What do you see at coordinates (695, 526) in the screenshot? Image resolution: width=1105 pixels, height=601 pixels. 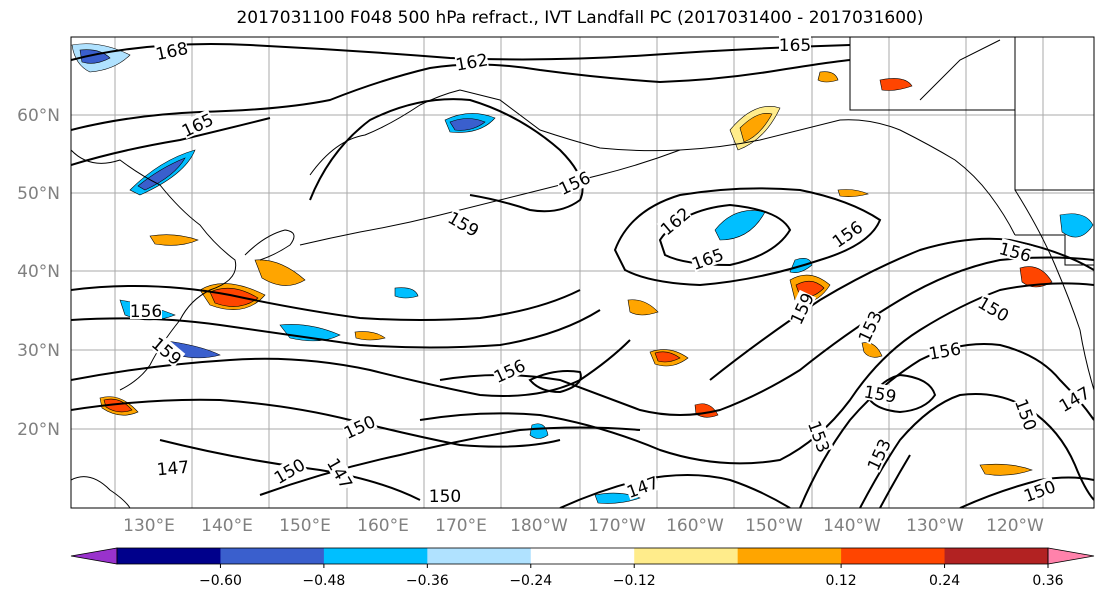 I see `lon-label: 160°W` at bounding box center [695, 526].